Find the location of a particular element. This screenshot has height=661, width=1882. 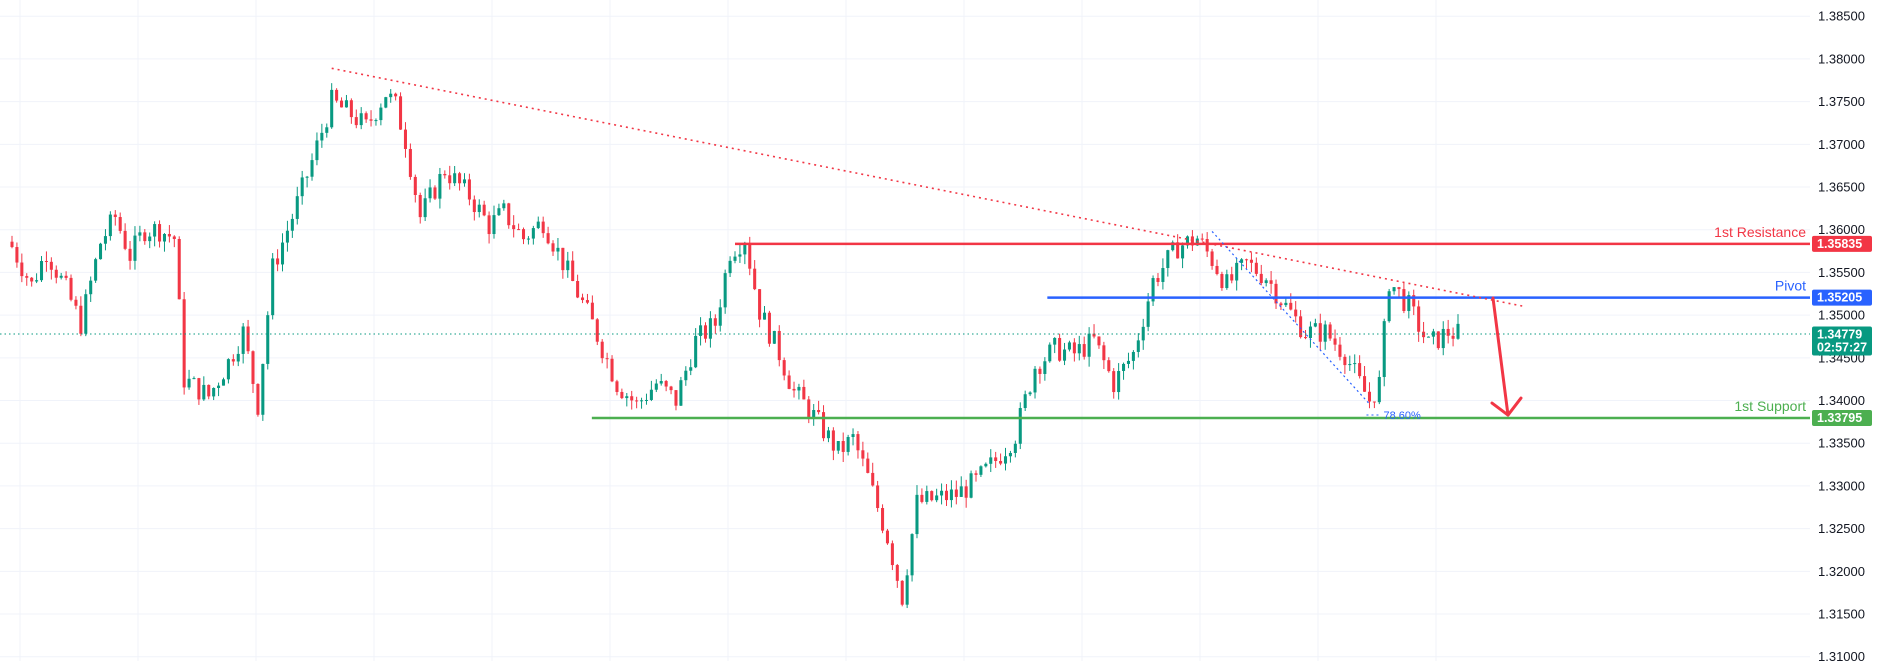

price-tick-label: 1.31000 is located at coordinates (1841, 655).